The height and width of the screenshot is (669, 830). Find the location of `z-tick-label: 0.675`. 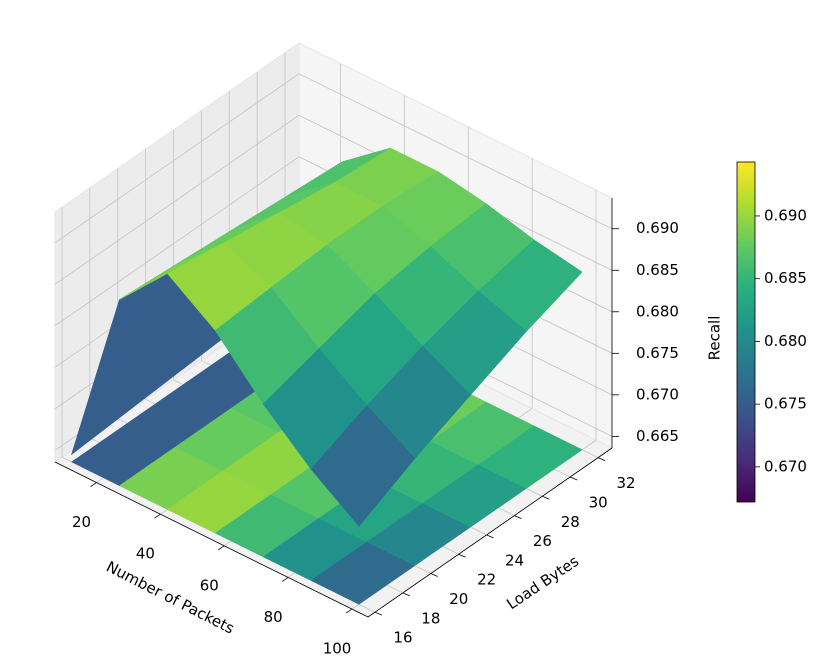

z-tick-label: 0.675 is located at coordinates (657, 353).